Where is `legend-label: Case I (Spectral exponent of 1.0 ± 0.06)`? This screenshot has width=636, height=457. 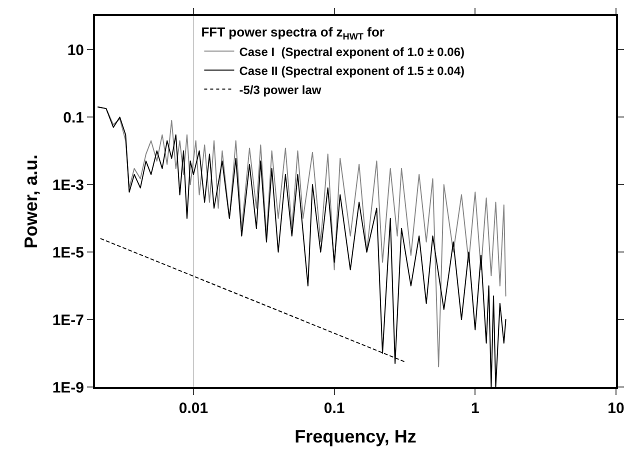
legend-label: Case I (Spectral exponent of 1.0 ± 0.06) is located at coordinates (352, 51).